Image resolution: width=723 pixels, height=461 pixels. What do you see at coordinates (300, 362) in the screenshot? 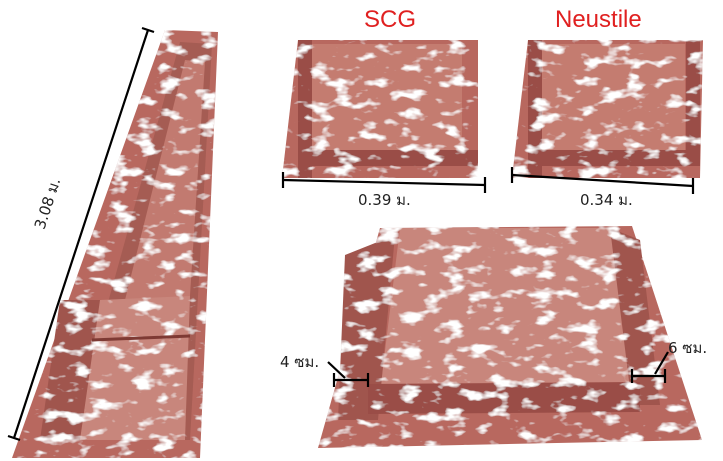
I see `left-gap-label: 4 ซม.` at bounding box center [300, 362].